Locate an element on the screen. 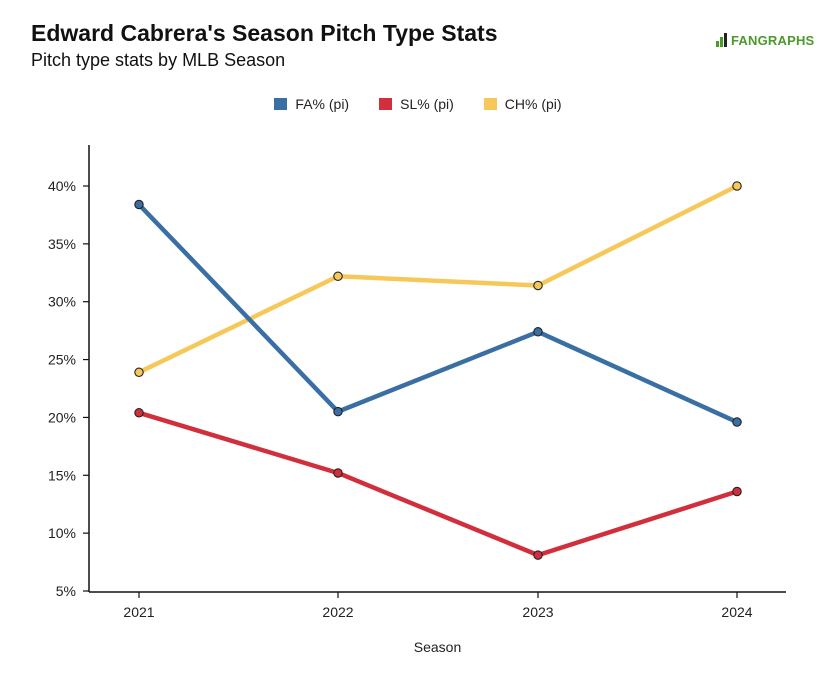 This screenshot has width=836, height=683. data-point-fa-2021 is located at coordinates (139, 204).